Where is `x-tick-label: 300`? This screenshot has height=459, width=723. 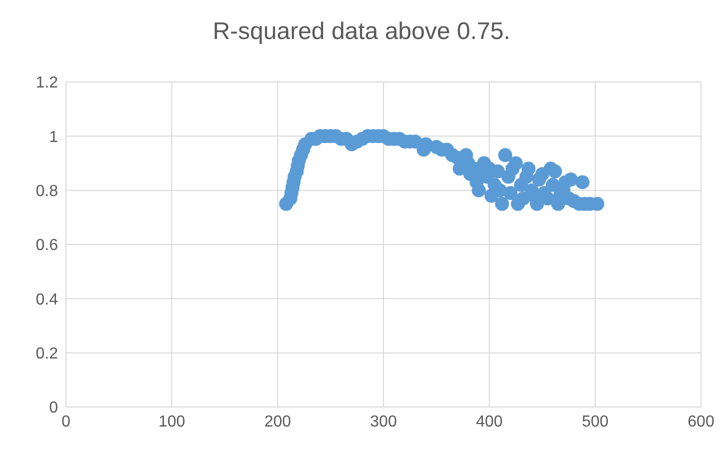
x-tick-label: 300 is located at coordinates (383, 421).